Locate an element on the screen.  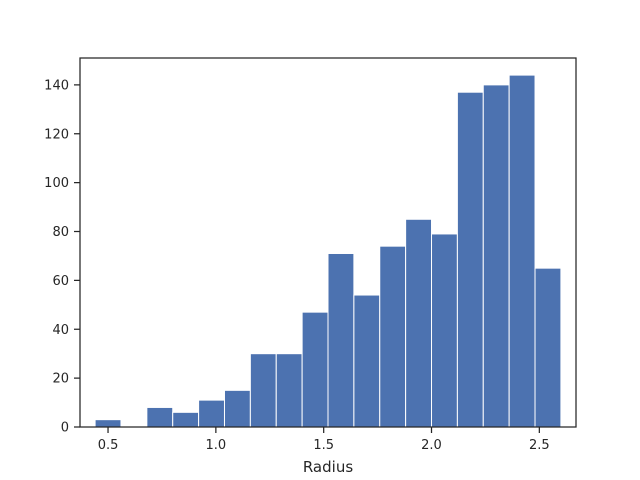
x-tick-label: 2.5 is located at coordinates (539, 445).